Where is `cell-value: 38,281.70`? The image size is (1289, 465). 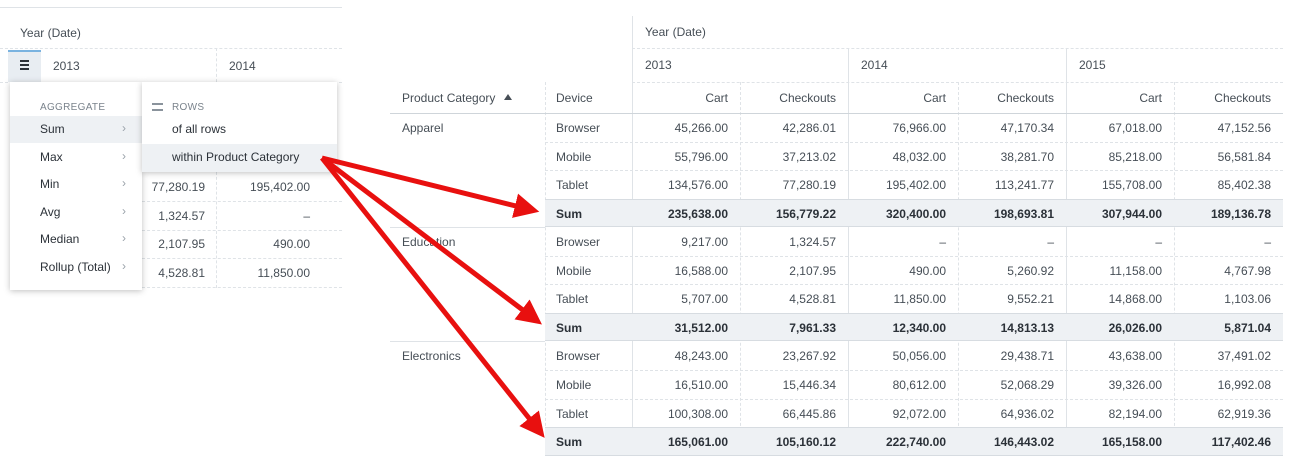 cell-value: 38,281.70 is located at coordinates (1027, 156).